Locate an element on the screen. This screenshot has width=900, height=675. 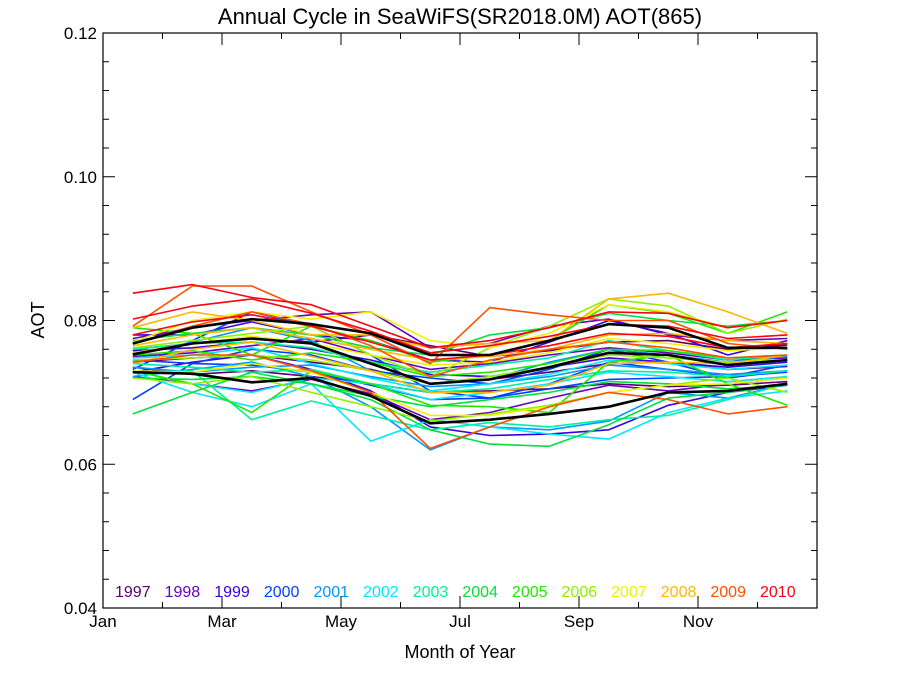
series-line-1999 is located at coordinates (460, 341).